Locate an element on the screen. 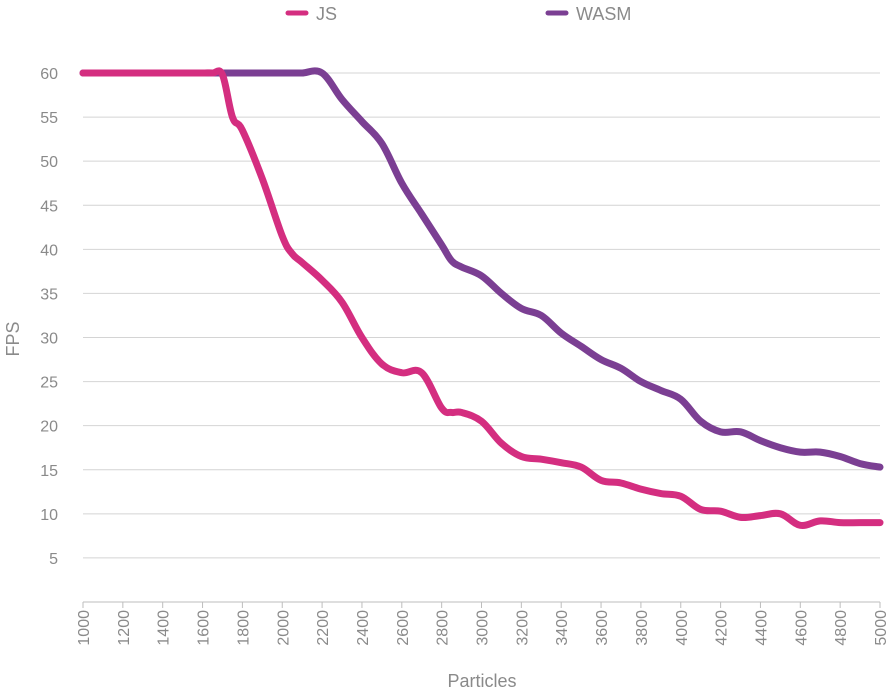 The height and width of the screenshot is (692, 894). legend-label-wasm: WASM is located at coordinates (603, 14).